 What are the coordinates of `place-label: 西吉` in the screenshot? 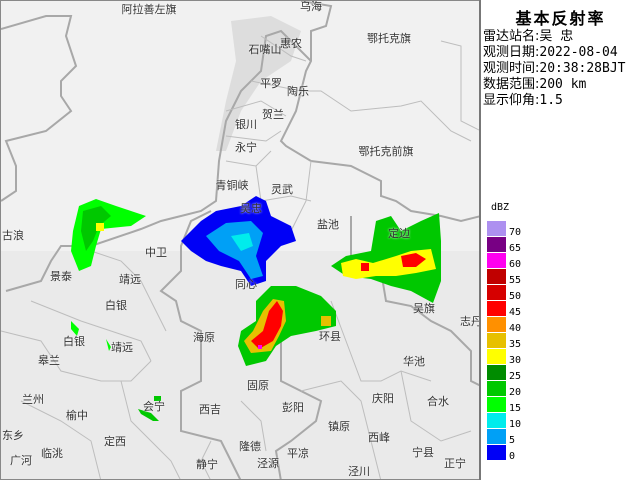 It's located at (210, 409).